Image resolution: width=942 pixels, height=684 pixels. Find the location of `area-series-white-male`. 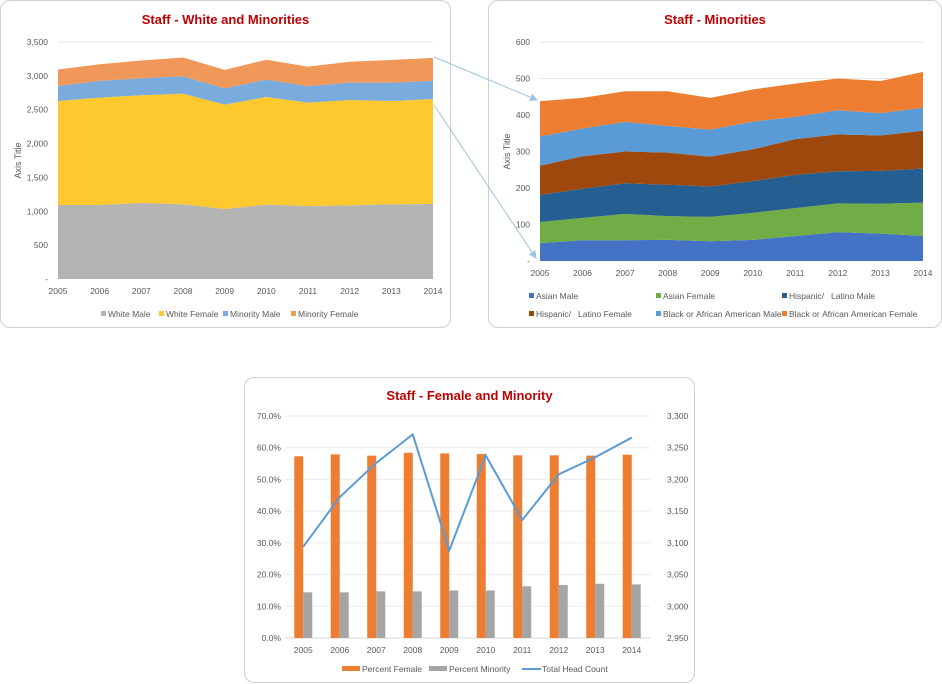

area-series-white-male is located at coordinates (245, 240).